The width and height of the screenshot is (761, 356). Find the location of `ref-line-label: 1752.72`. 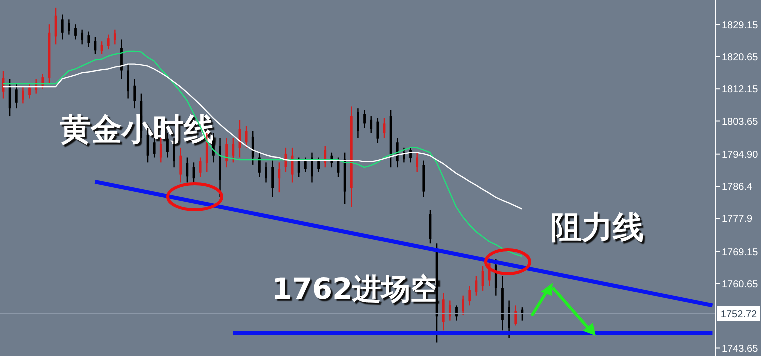

ref-line-label: 1752.72 is located at coordinates (739, 314).